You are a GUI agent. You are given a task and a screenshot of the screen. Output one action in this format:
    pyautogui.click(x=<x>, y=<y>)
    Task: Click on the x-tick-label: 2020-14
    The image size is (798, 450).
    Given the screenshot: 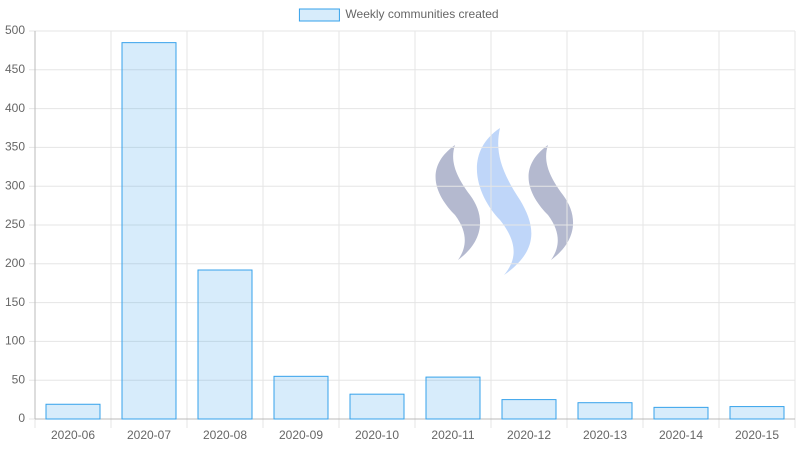 What is the action you would take?
    pyautogui.click(x=681, y=435)
    